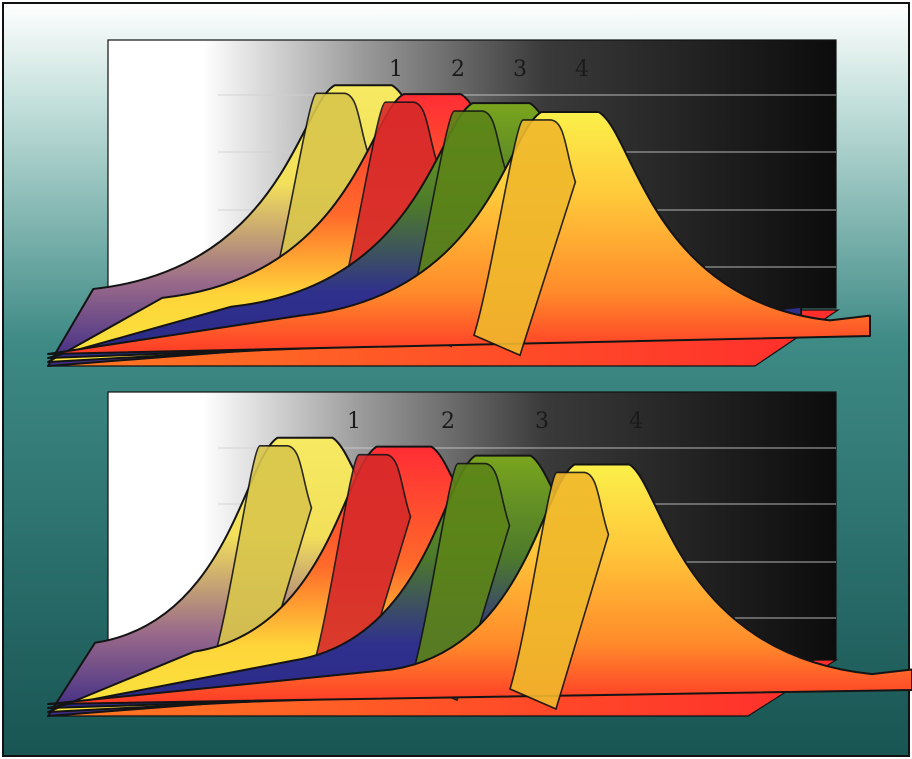 This screenshot has height=759, width=912. What do you see at coordinates (262, 564) in the screenshot?
I see `series-1-peak-face` at bounding box center [262, 564].